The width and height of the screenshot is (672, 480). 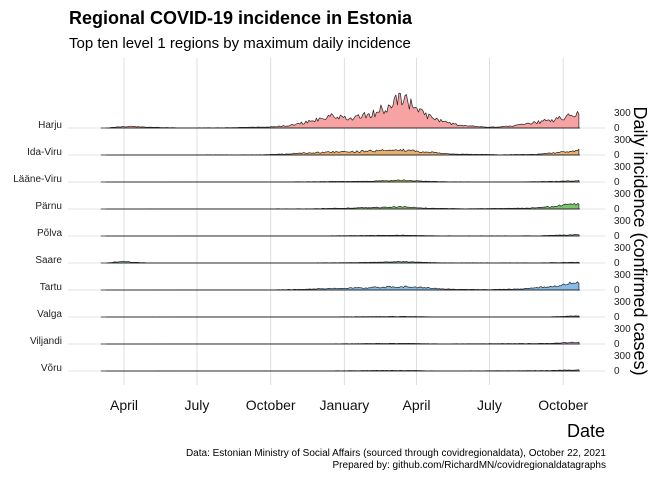 I want to click on row-label: Harju, so click(x=50, y=125).